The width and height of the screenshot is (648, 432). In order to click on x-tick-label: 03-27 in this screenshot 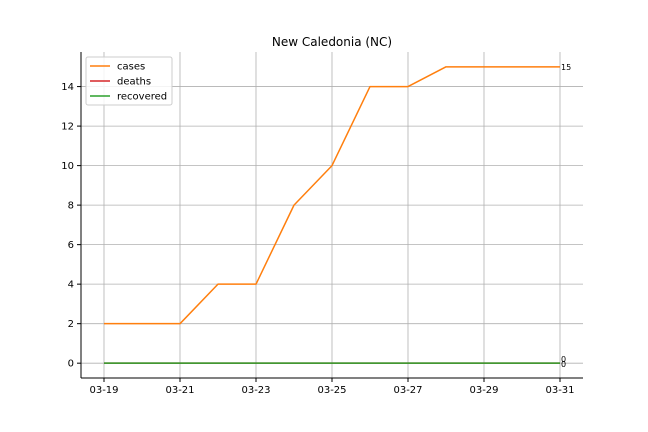, I will do `click(407, 390)`.